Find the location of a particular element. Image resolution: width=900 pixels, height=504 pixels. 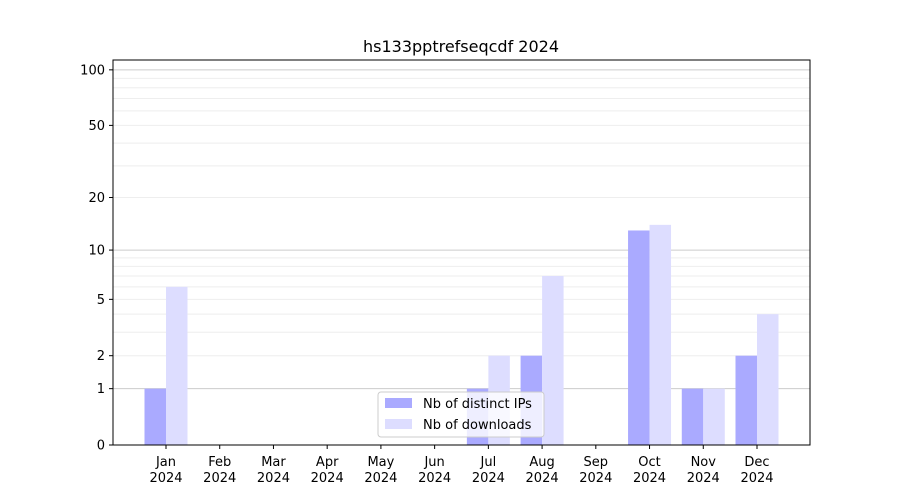

x-tick-label: Jan is located at coordinates (165, 462).